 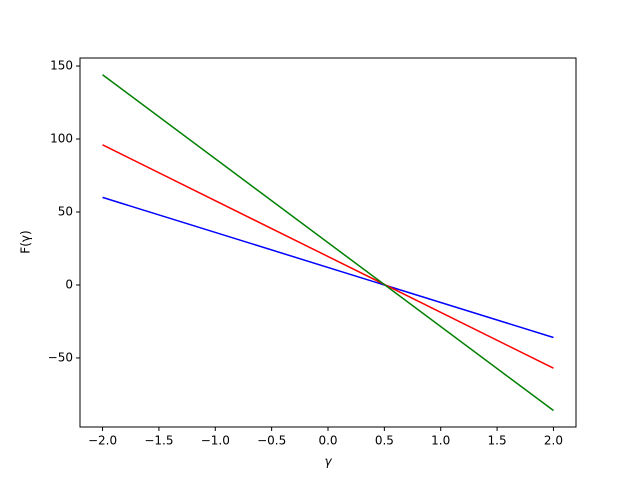 I want to click on x-tick-label: 2.0, so click(x=553, y=441).